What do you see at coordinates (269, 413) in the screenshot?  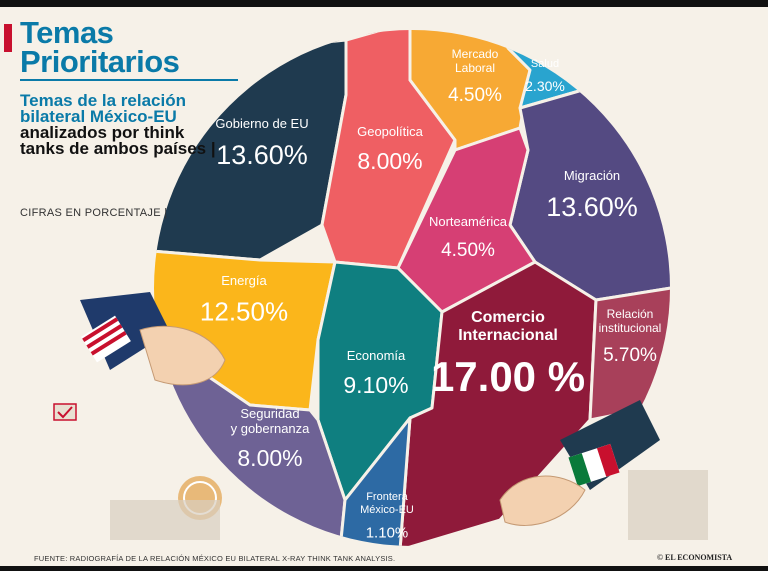 I see `cell-label: Seguridad` at bounding box center [269, 413].